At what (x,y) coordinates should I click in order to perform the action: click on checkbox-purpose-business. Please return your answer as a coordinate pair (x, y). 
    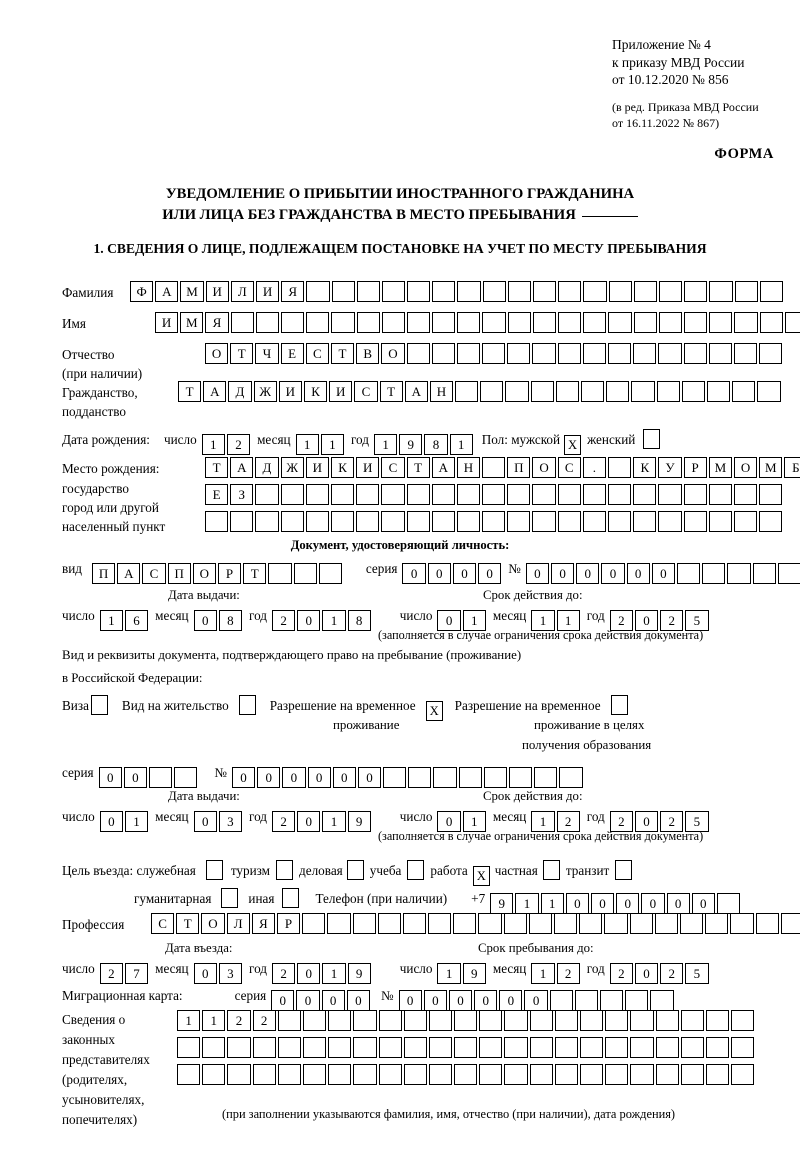
    Looking at the image, I should click on (355, 870).